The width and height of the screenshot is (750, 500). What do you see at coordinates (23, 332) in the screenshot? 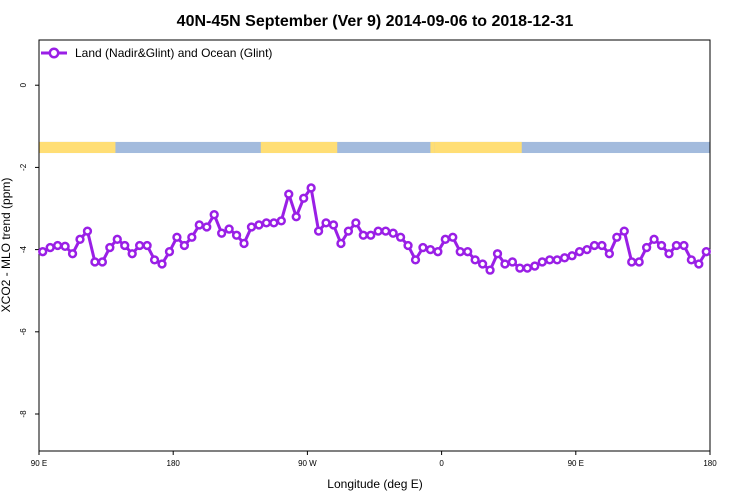
I see `y-tick-label: -6` at bounding box center [23, 332].